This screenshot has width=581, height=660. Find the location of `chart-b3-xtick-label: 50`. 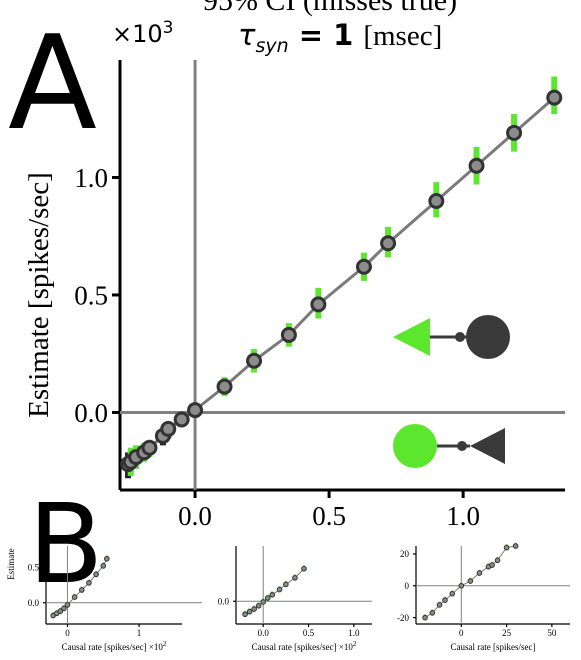

chart-b3-xtick-label: 50 is located at coordinates (552, 633).